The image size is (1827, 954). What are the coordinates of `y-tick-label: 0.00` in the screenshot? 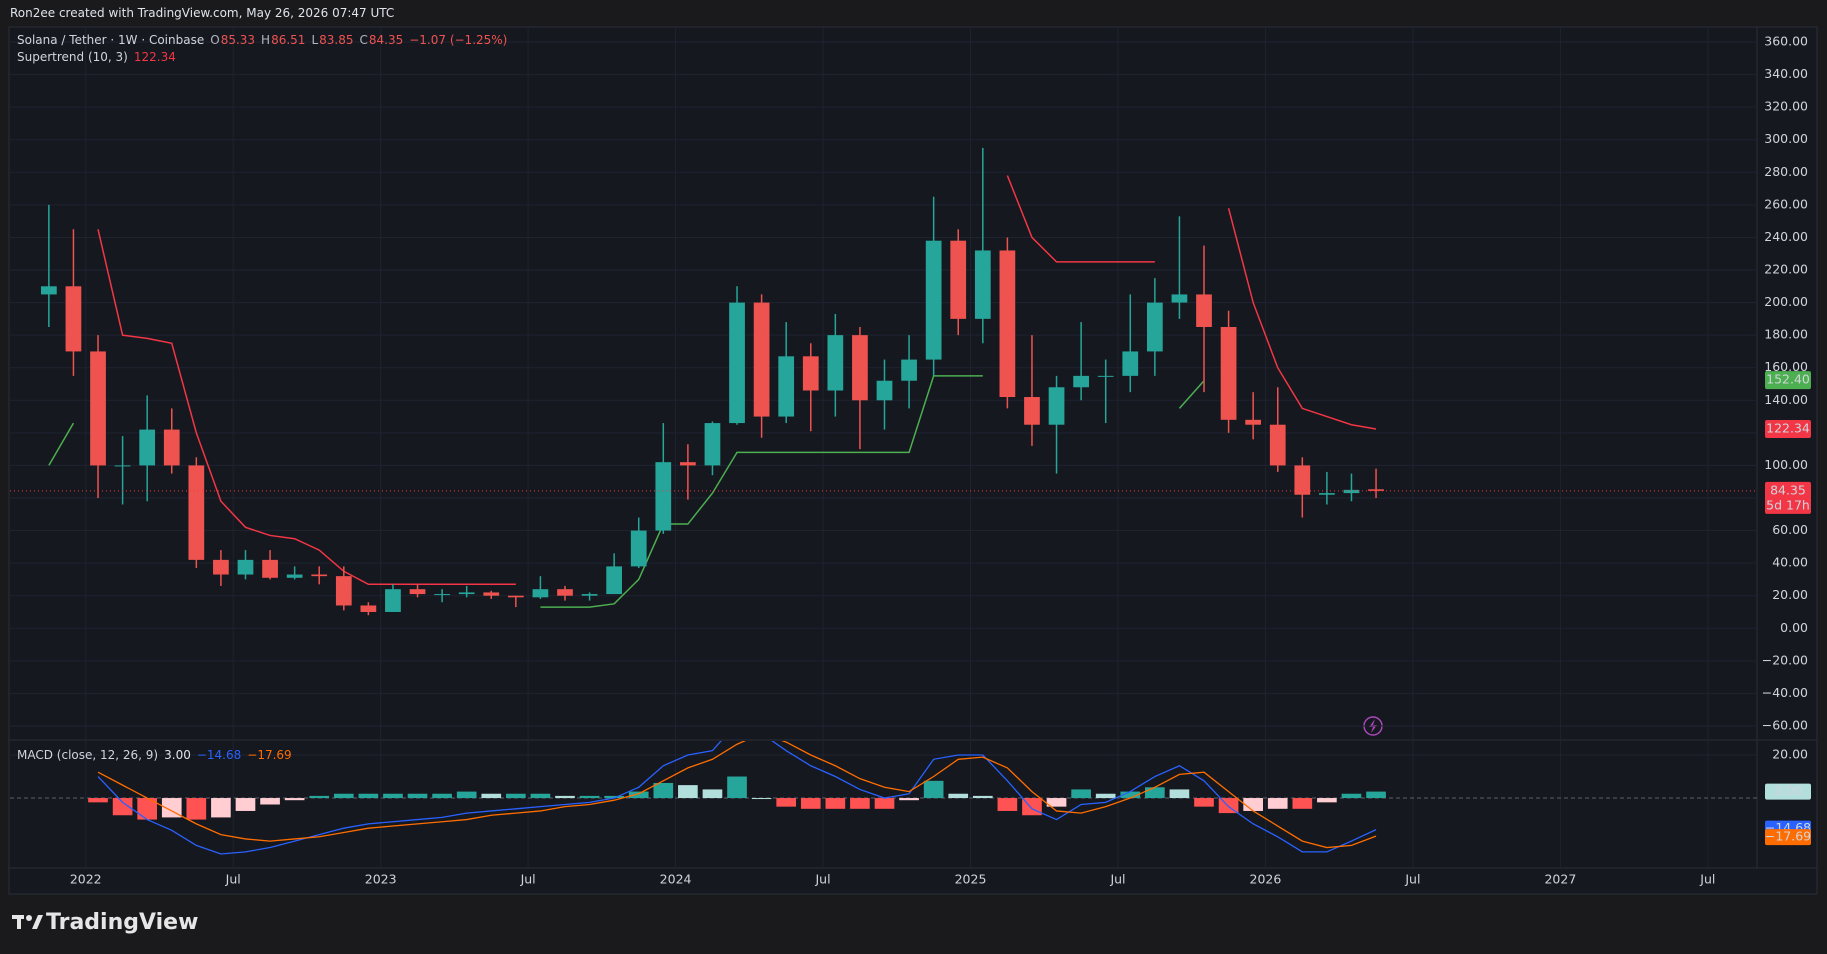 It's located at (1794, 627).